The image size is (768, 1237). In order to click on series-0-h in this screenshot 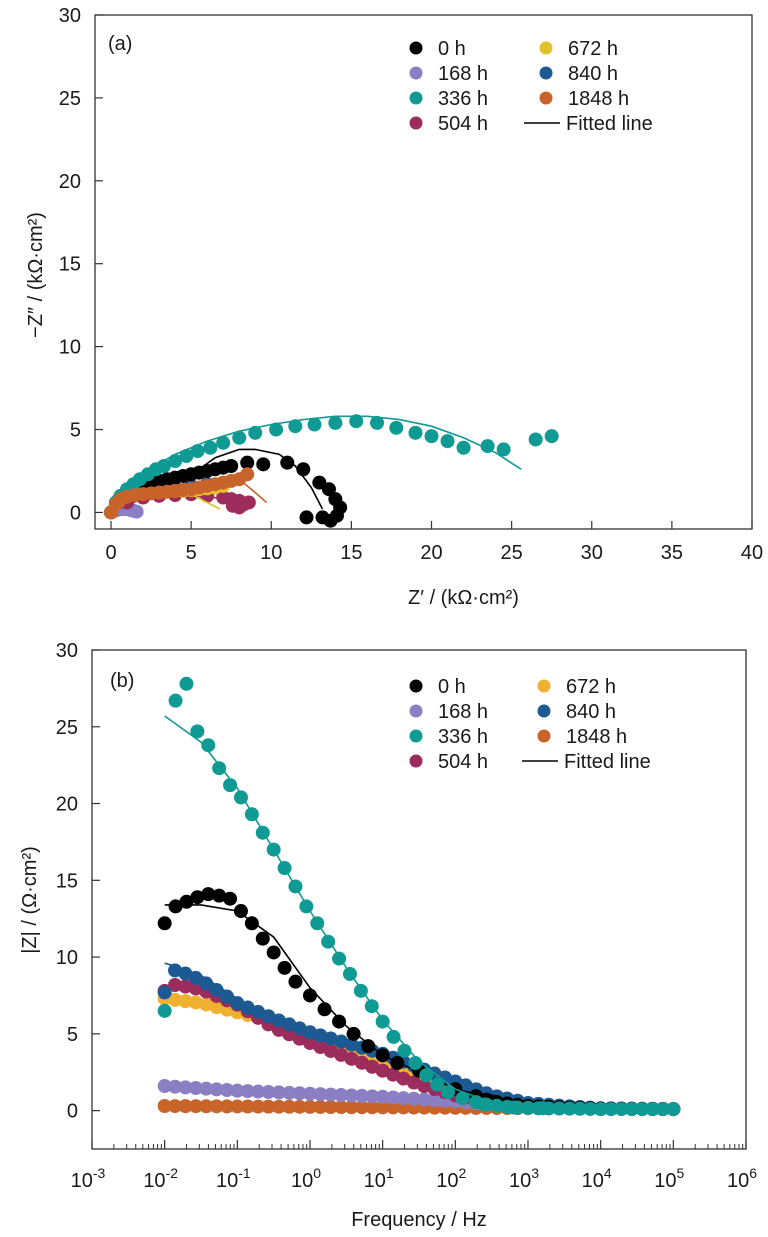, I will do `click(238, 488)`.